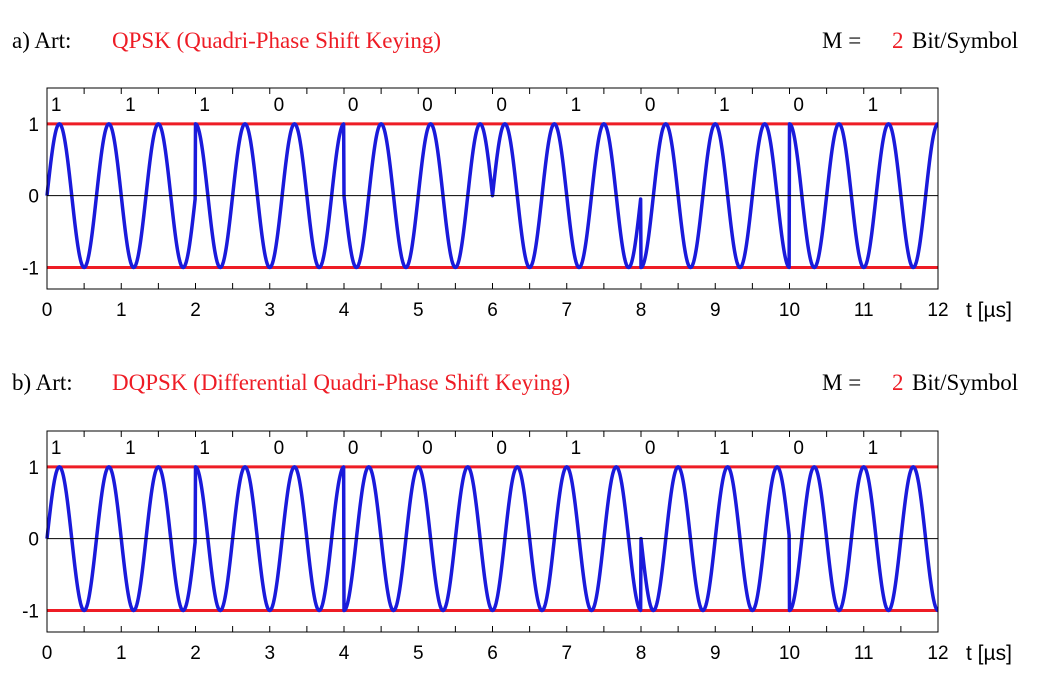 Image resolution: width=1051 pixels, height=694 pixels. Describe the element at coordinates (492, 310) in the screenshot. I see `panel-a-x-tick-label: 6` at that location.